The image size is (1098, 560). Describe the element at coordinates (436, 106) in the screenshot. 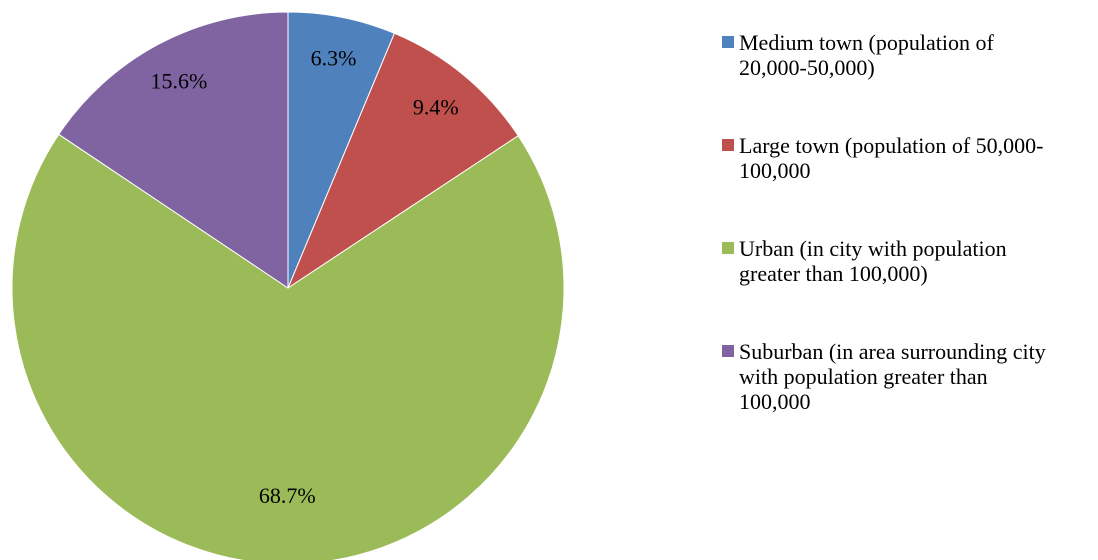

I see `data-label: 9.4%` at that location.